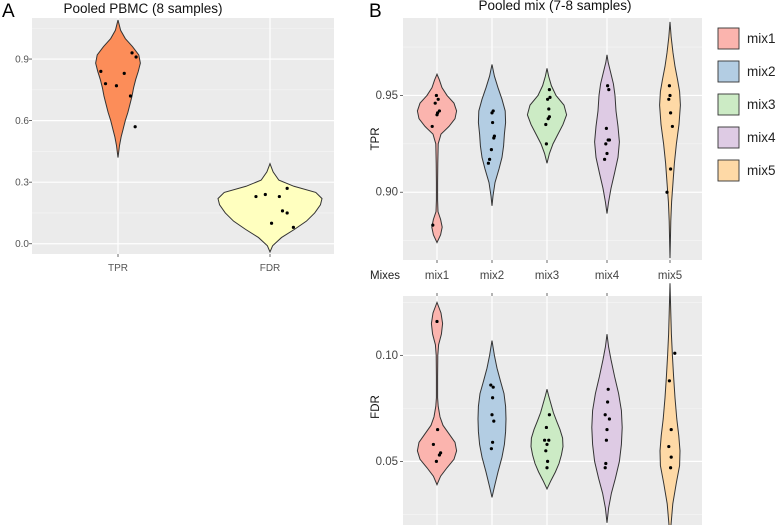 The height and width of the screenshot is (525, 777). What do you see at coordinates (22, 183) in the screenshot?
I see `y-tick-label: 0.3` at bounding box center [22, 183].